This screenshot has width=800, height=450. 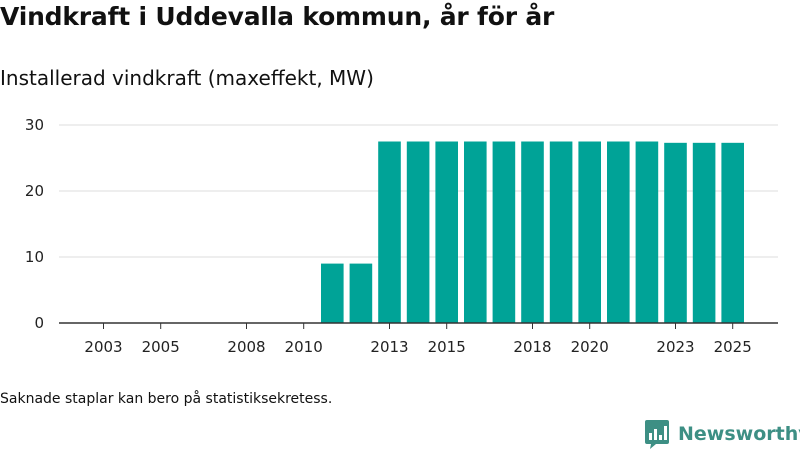 I want to click on newsworthy-logo: Newsworthy, so click(x=722, y=434).